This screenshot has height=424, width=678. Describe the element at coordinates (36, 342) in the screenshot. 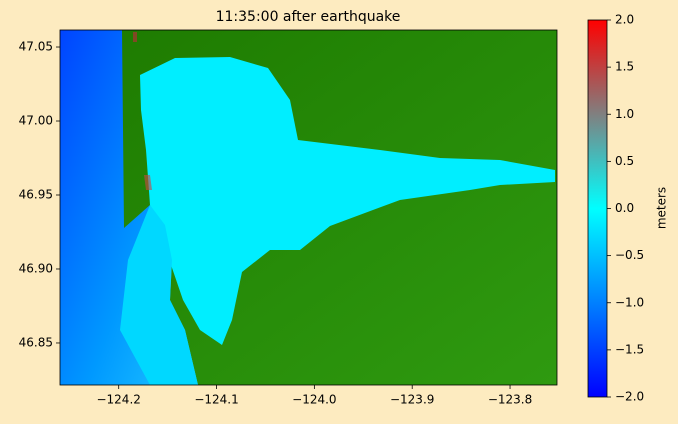

I see `y-tick-label: 46.85` at that location.